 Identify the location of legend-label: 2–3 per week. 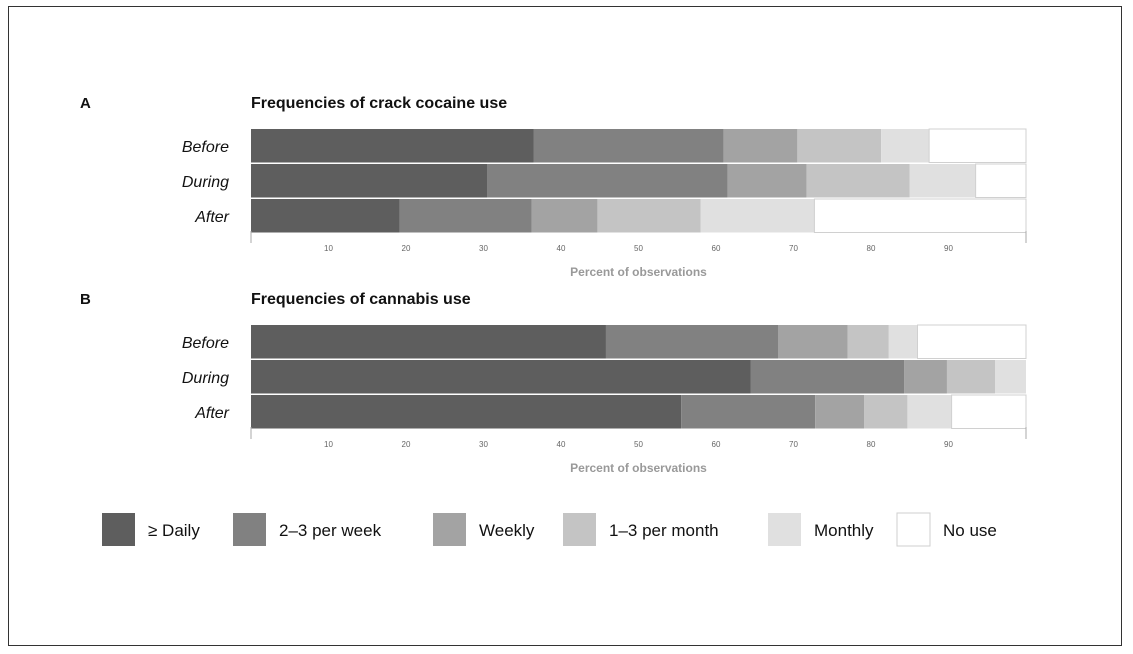
(330, 530).